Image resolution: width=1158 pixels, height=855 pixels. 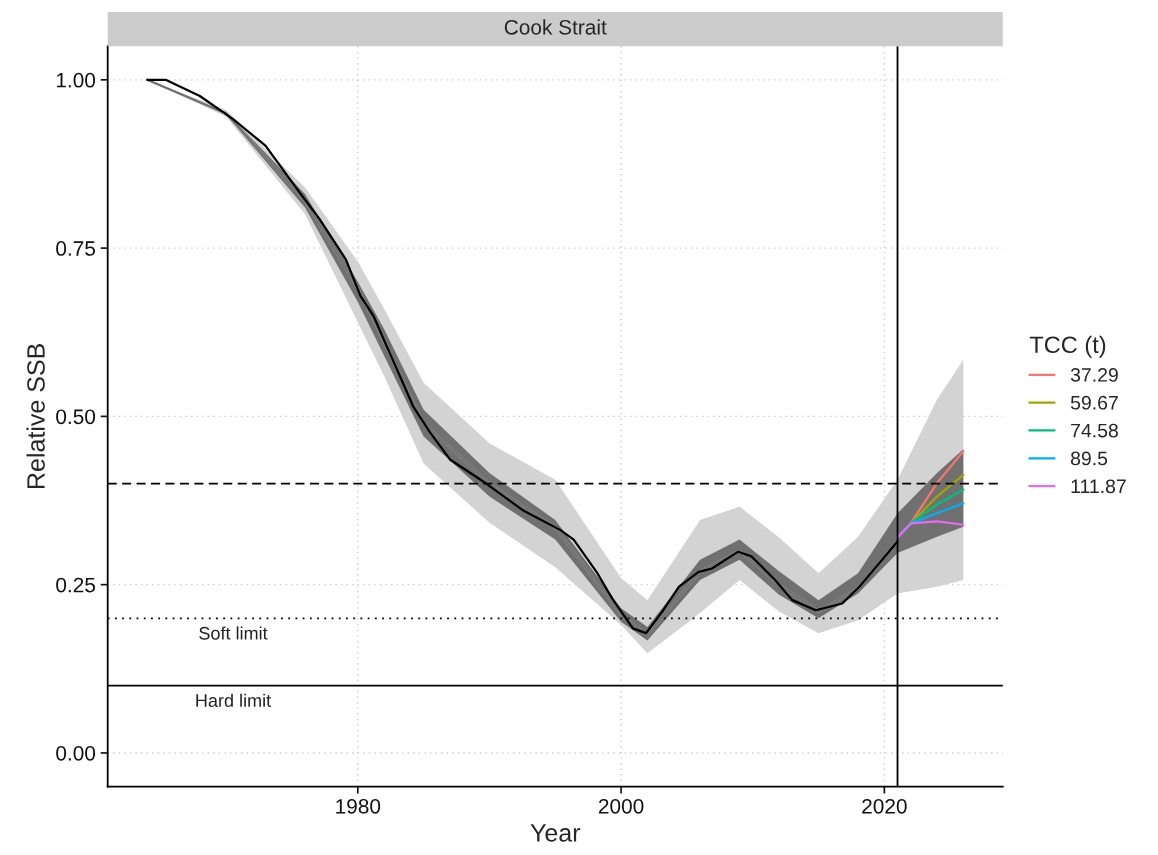 I want to click on legend-label: 74.58, so click(x=1094, y=430).